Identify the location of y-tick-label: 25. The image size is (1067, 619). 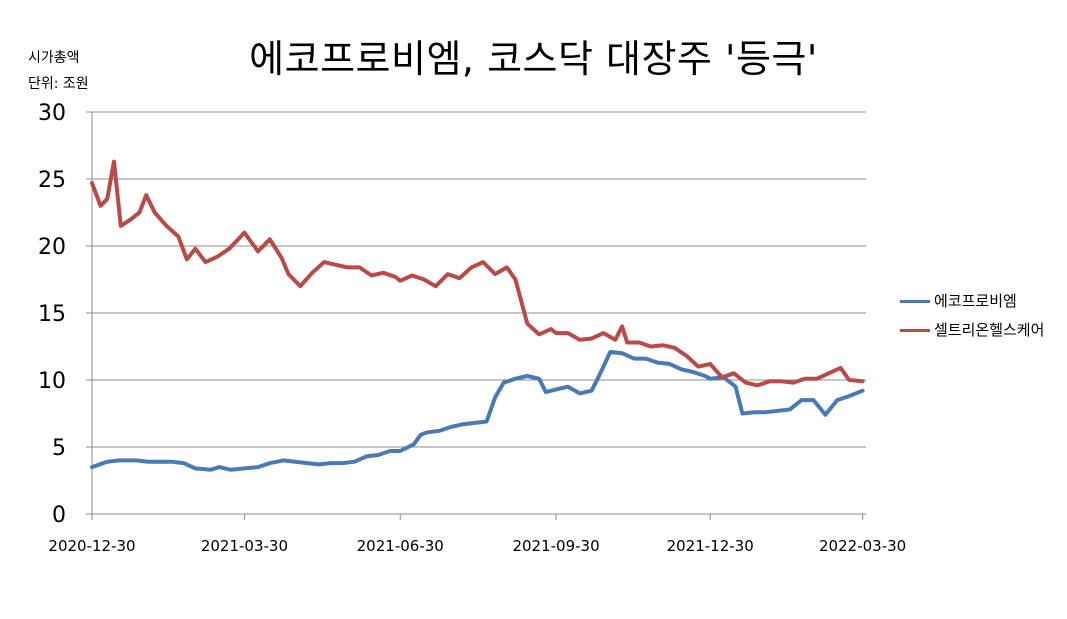
(52, 180).